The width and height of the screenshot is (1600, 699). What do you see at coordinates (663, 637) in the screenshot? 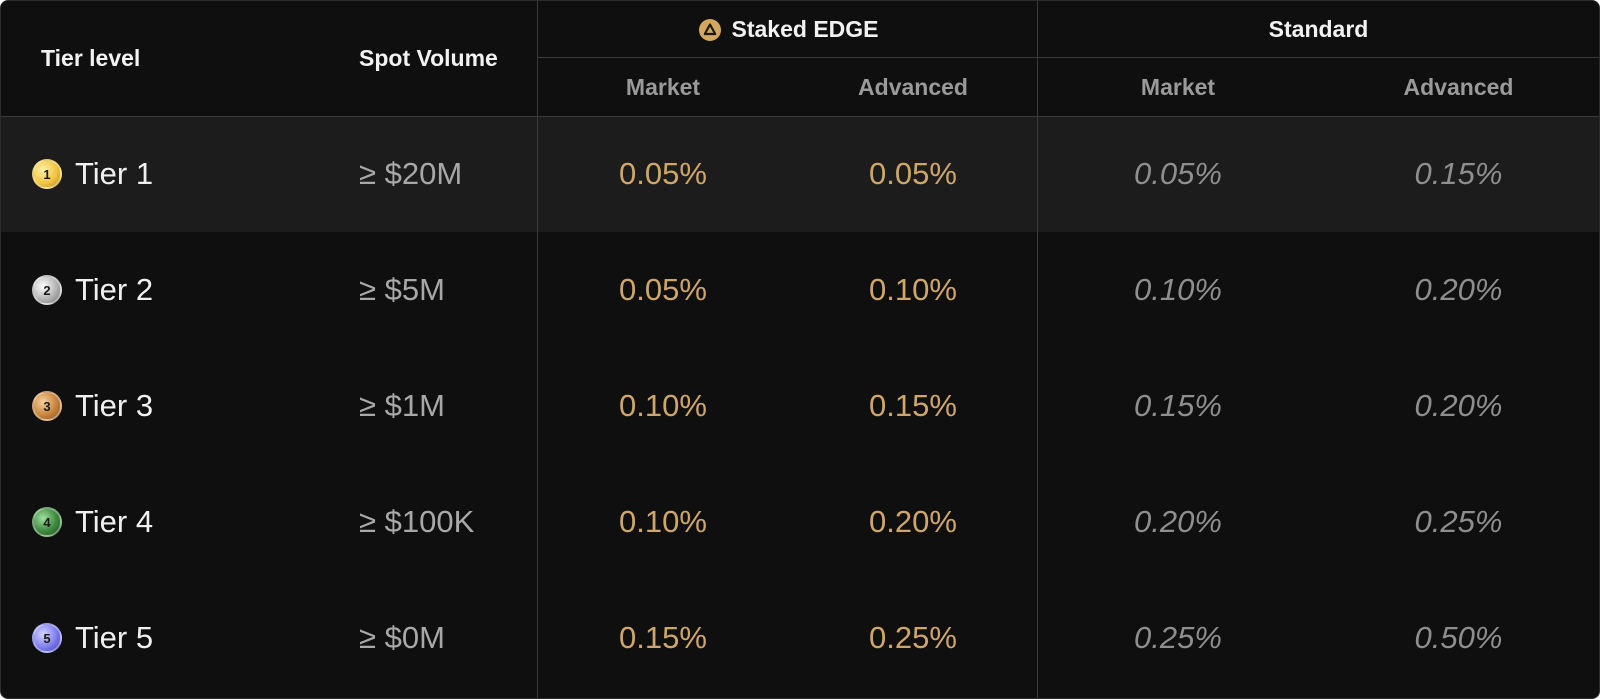
I see `staked-market-fee: 0.15%` at bounding box center [663, 637].